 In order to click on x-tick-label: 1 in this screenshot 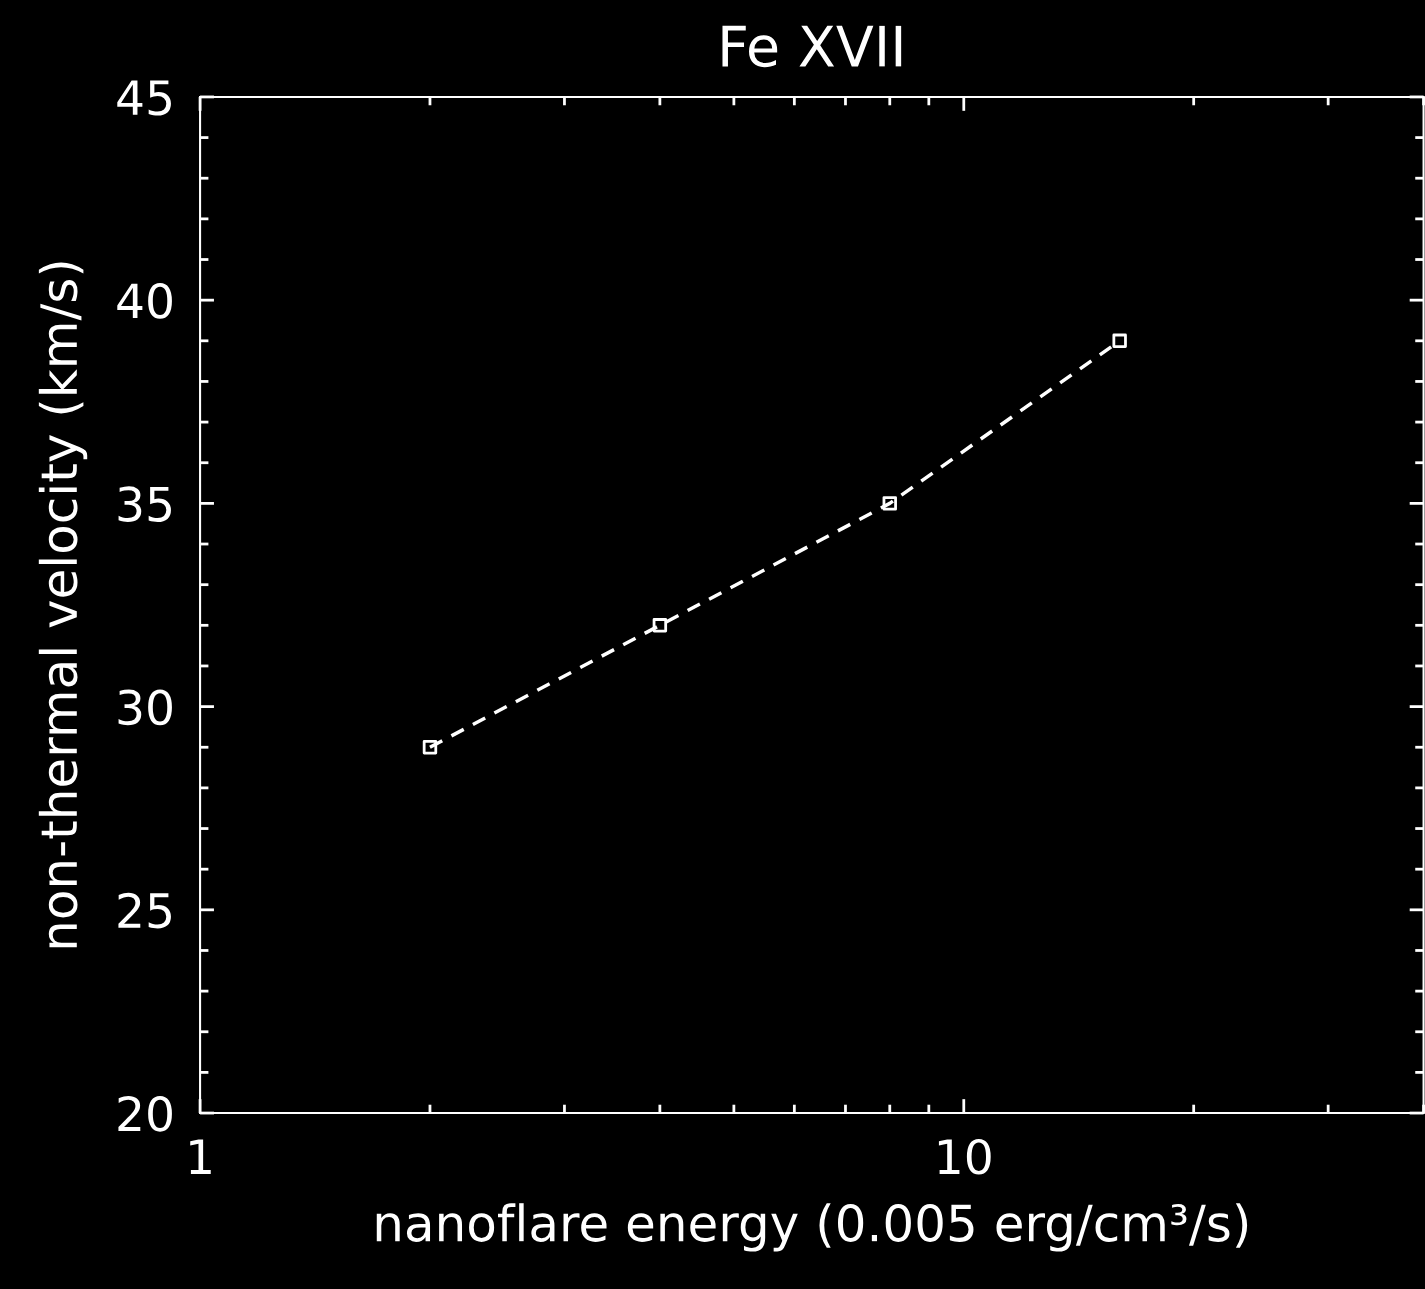, I will do `click(200, 1156)`.